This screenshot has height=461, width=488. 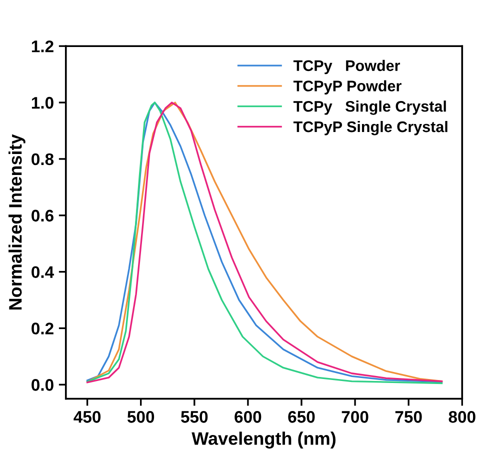 What do you see at coordinates (140, 417) in the screenshot?
I see `x-tick-label: 500` at bounding box center [140, 417].